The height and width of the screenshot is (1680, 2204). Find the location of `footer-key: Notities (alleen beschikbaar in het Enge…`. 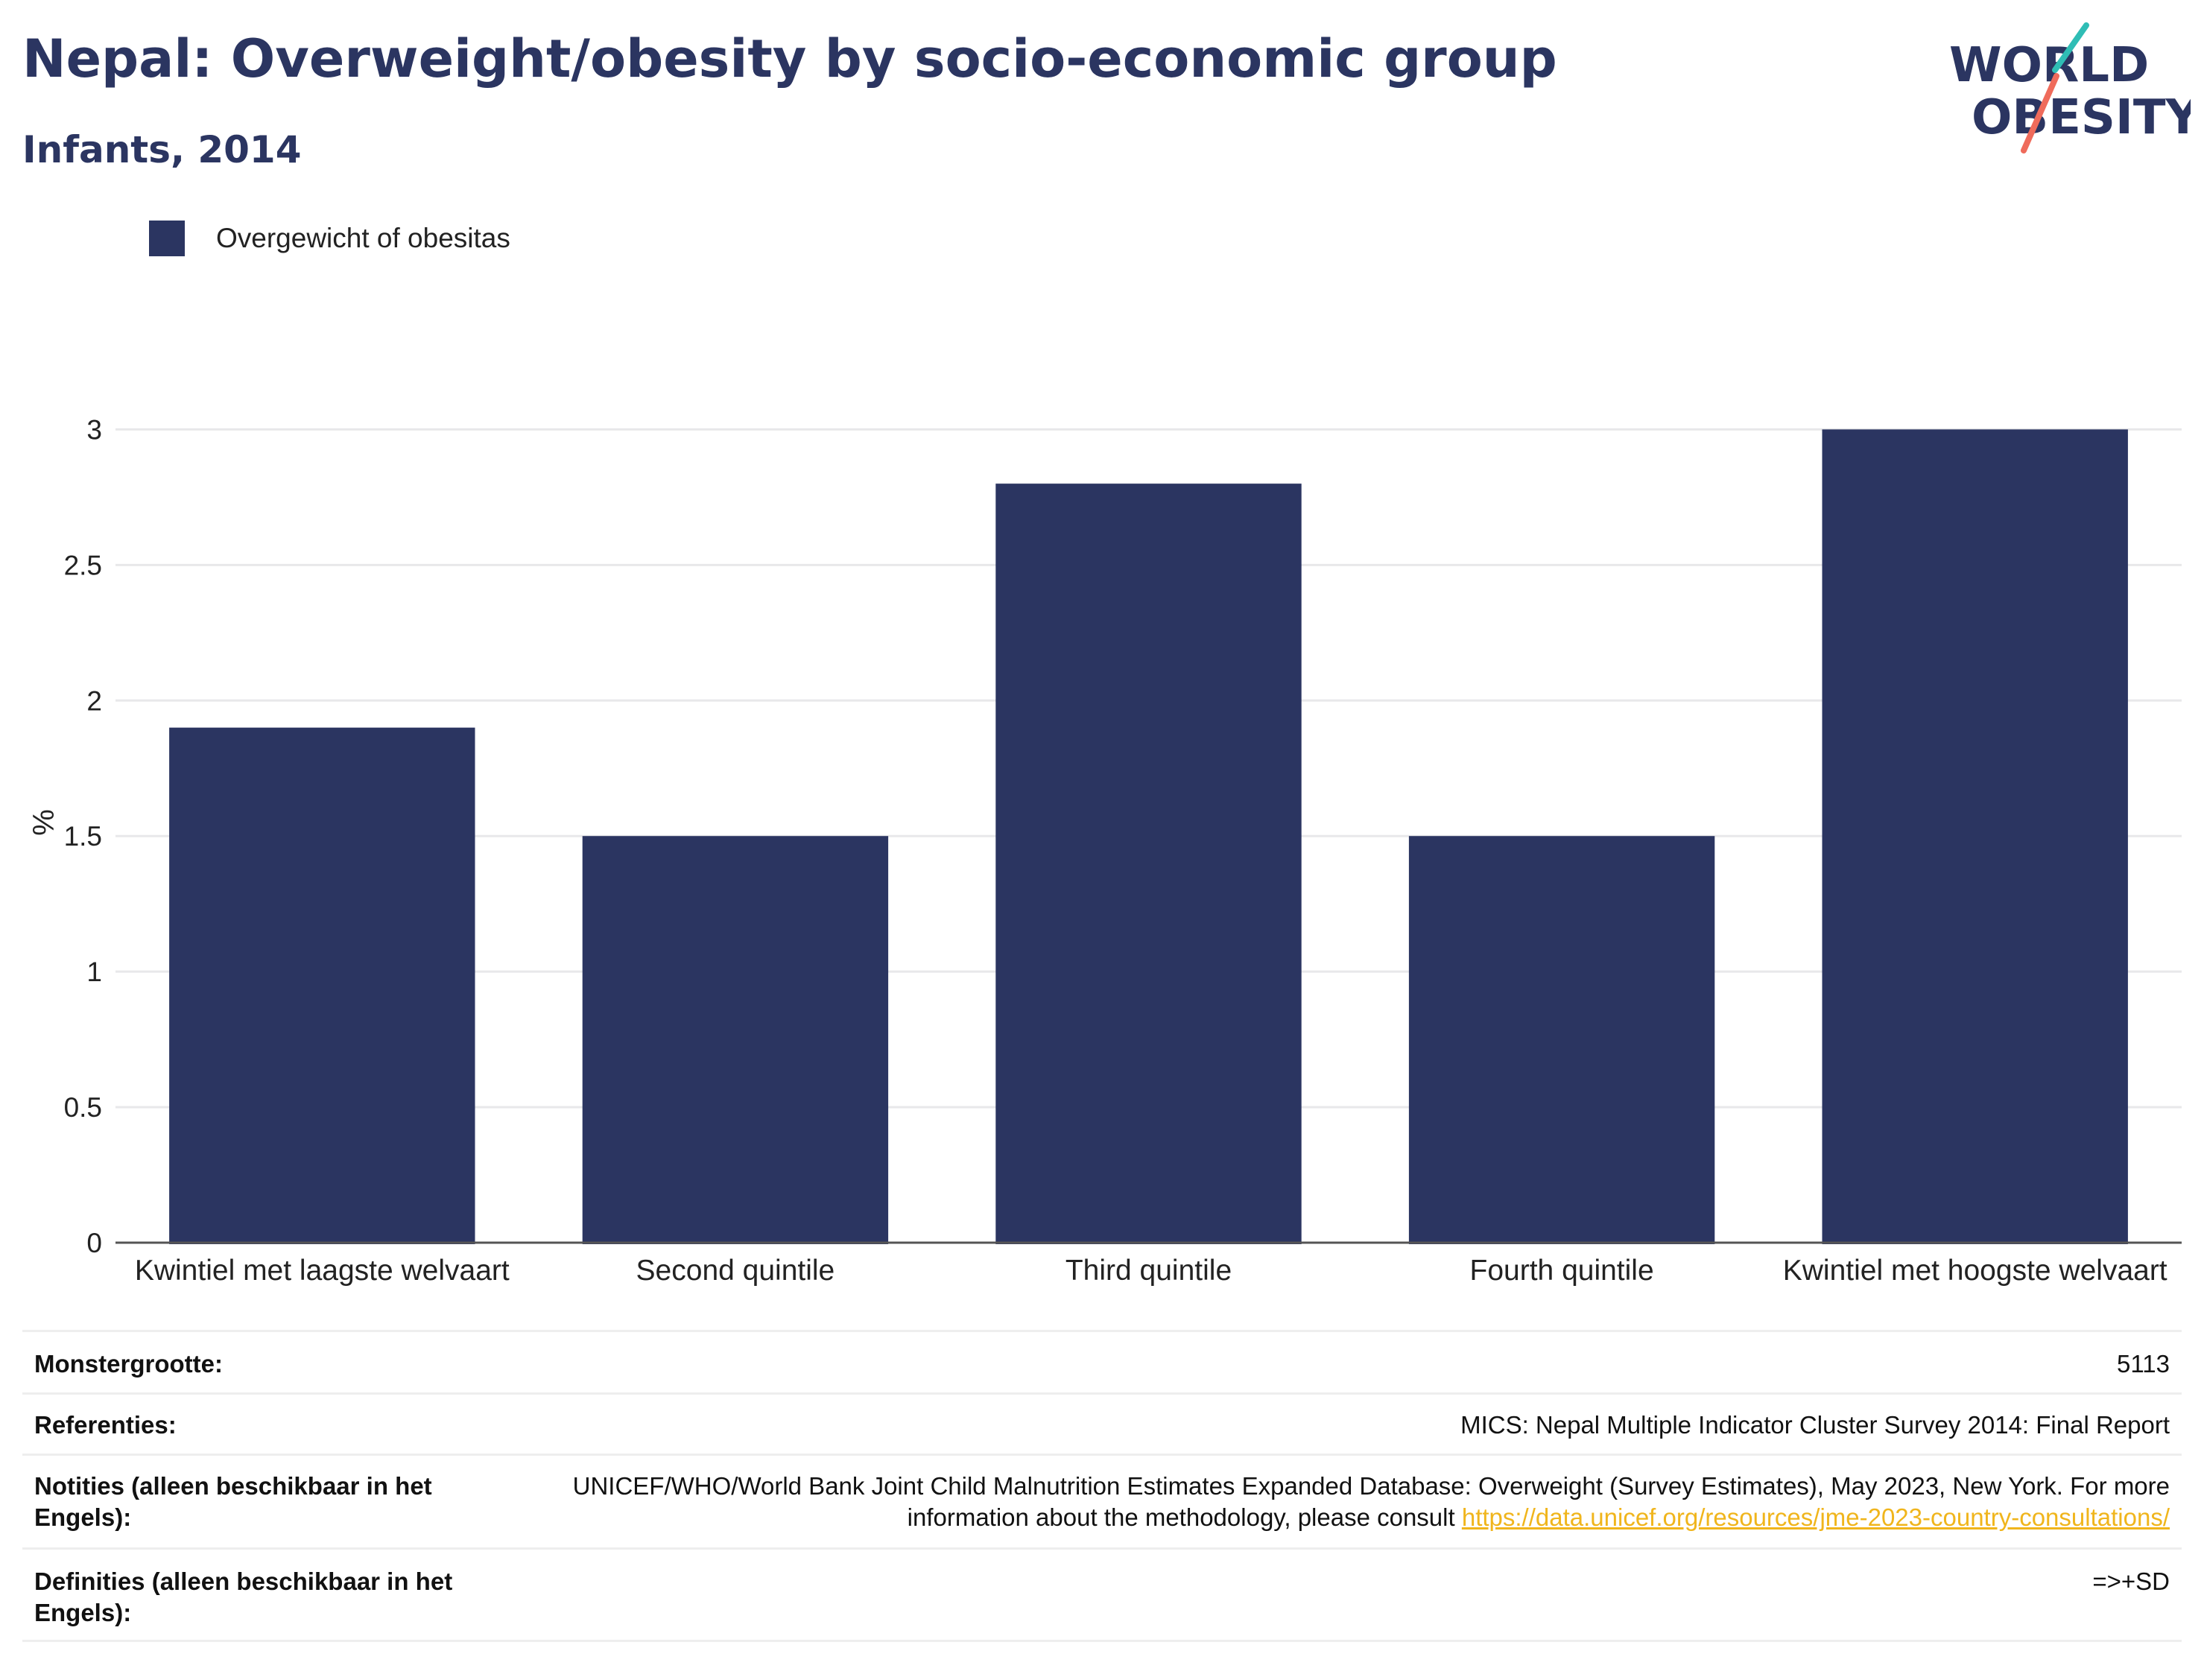

footer-key: Notities (alleen beschikbaar in het Enge… is located at coordinates (233, 1501).